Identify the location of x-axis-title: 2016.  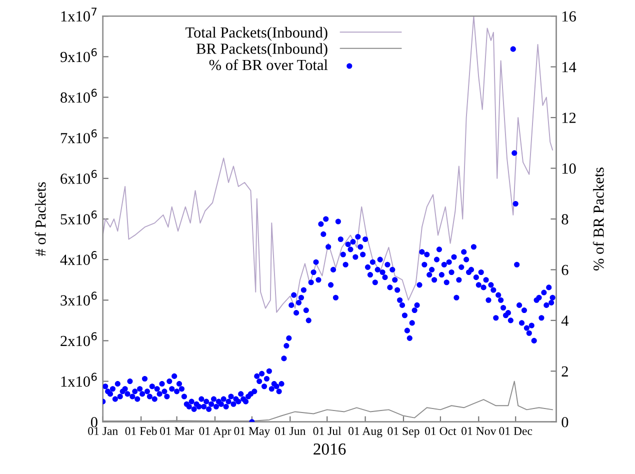
(330, 449).